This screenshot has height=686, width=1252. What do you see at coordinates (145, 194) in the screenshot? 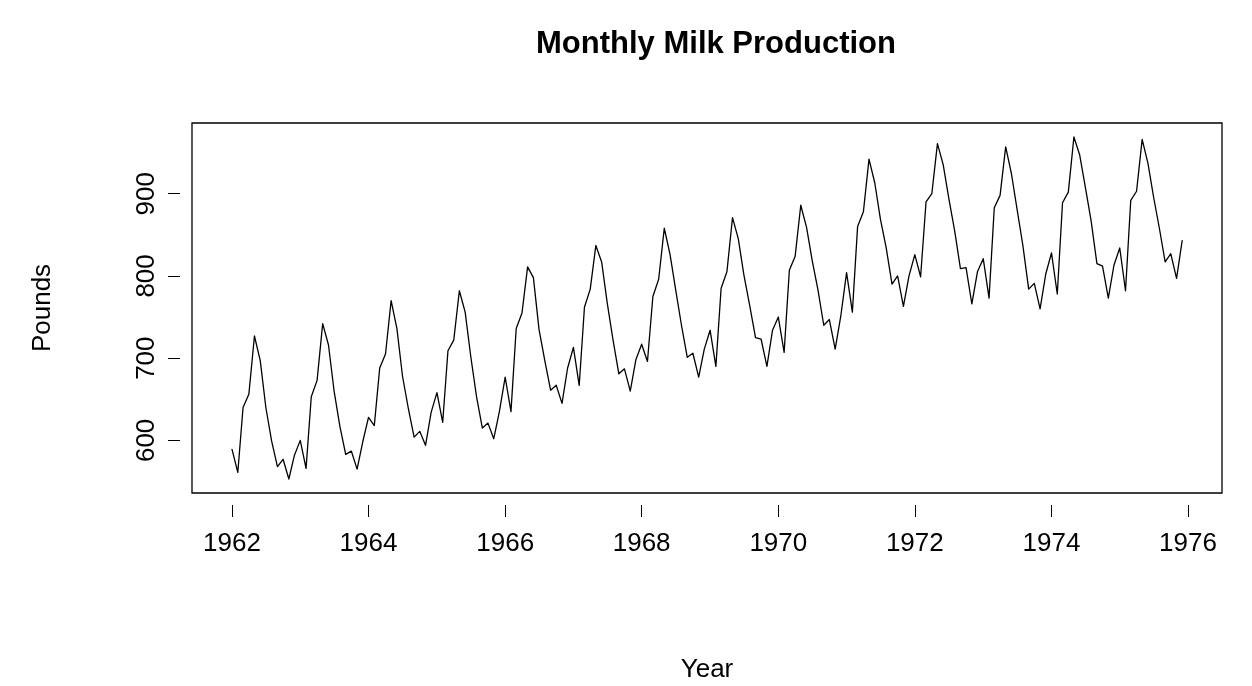
I see `y-tick-label: 900` at bounding box center [145, 194].